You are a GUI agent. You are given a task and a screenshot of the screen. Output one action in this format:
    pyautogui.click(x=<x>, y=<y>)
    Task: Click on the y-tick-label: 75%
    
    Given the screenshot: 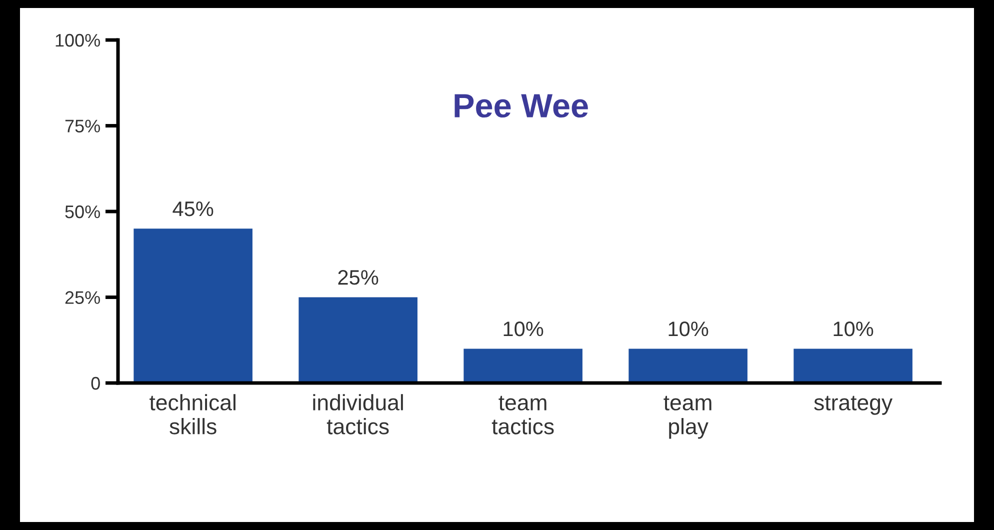 What is the action you would take?
    pyautogui.click(x=82, y=126)
    